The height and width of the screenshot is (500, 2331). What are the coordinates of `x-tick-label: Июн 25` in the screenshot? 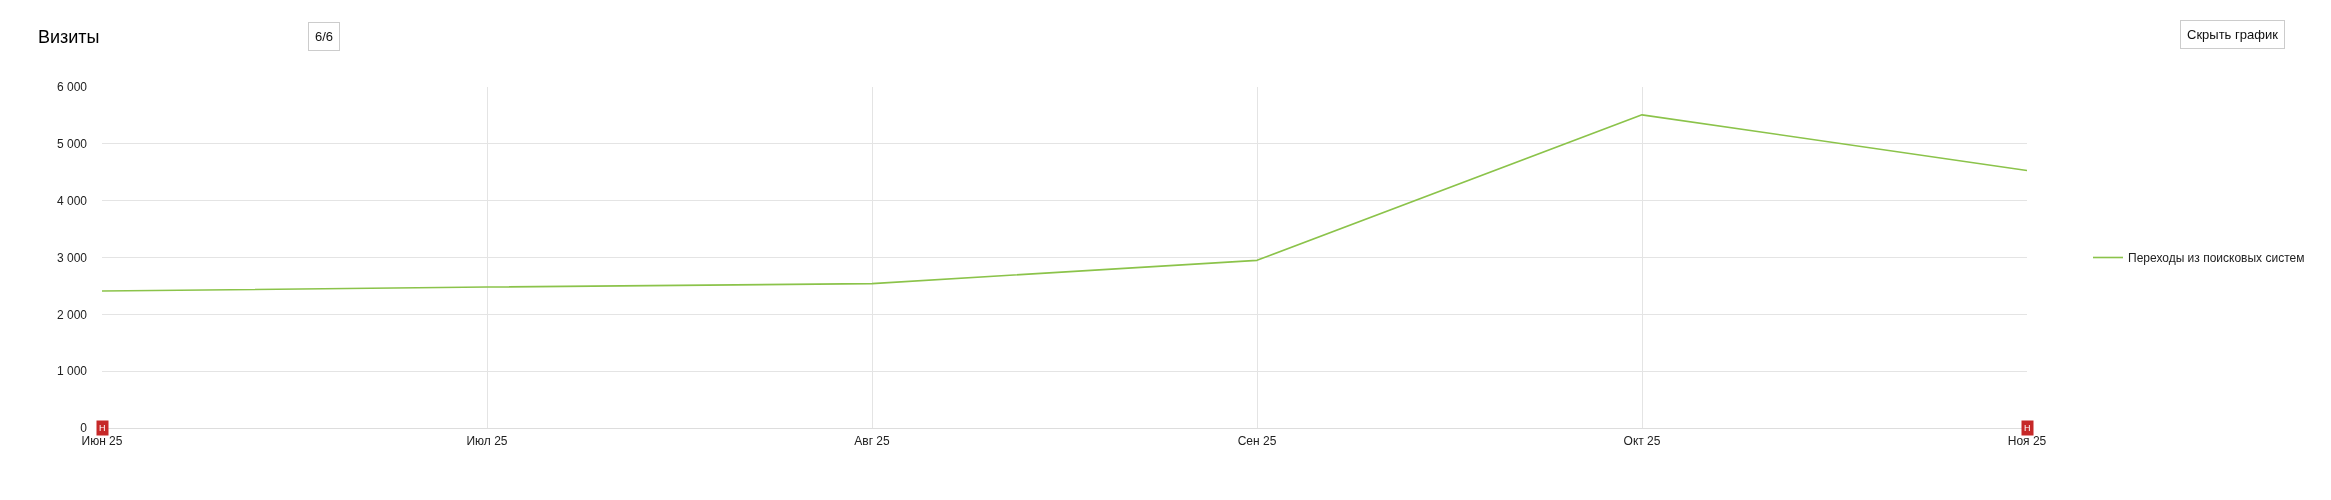 It's located at (102, 441).